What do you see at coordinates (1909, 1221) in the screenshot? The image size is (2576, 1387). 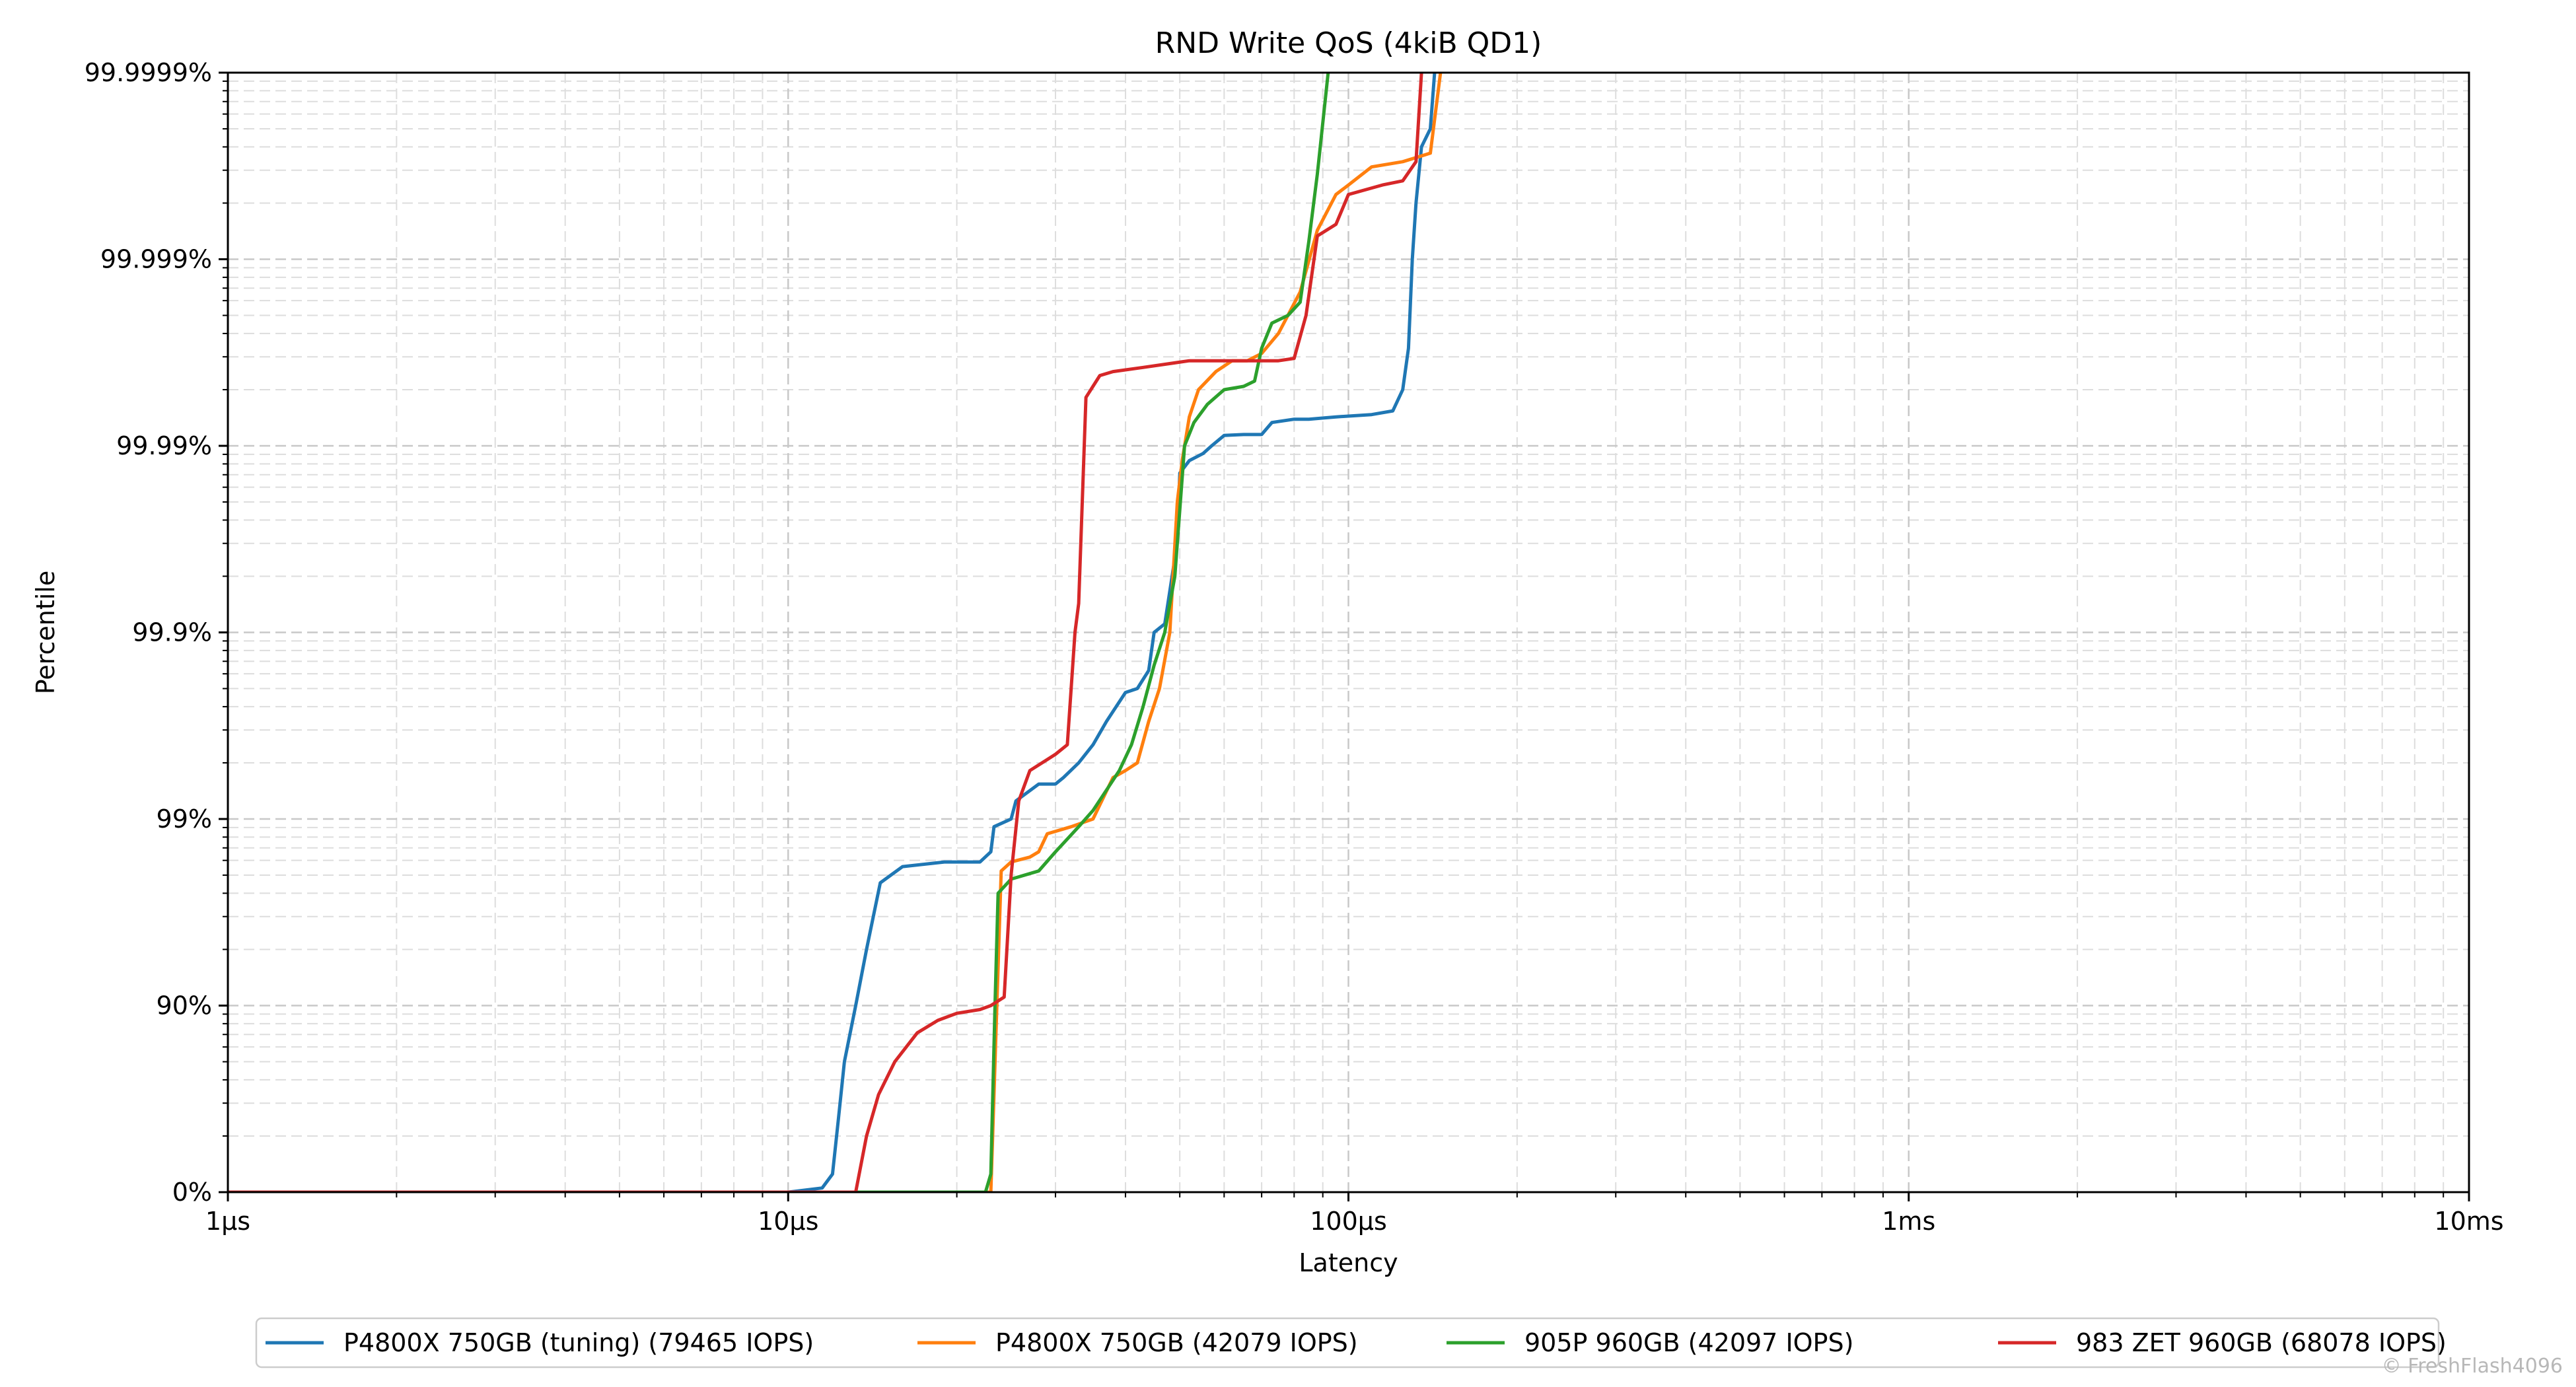 I see `x-tick-label: 1ms` at bounding box center [1909, 1221].